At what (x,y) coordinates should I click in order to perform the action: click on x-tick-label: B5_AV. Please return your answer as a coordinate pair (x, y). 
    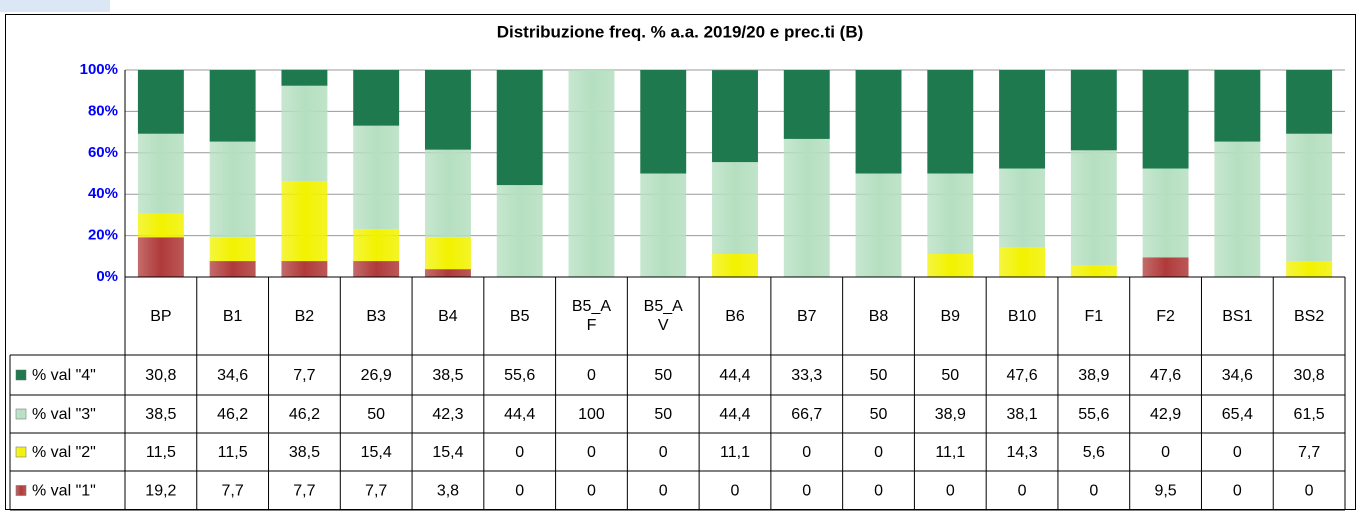
    Looking at the image, I should click on (663, 316).